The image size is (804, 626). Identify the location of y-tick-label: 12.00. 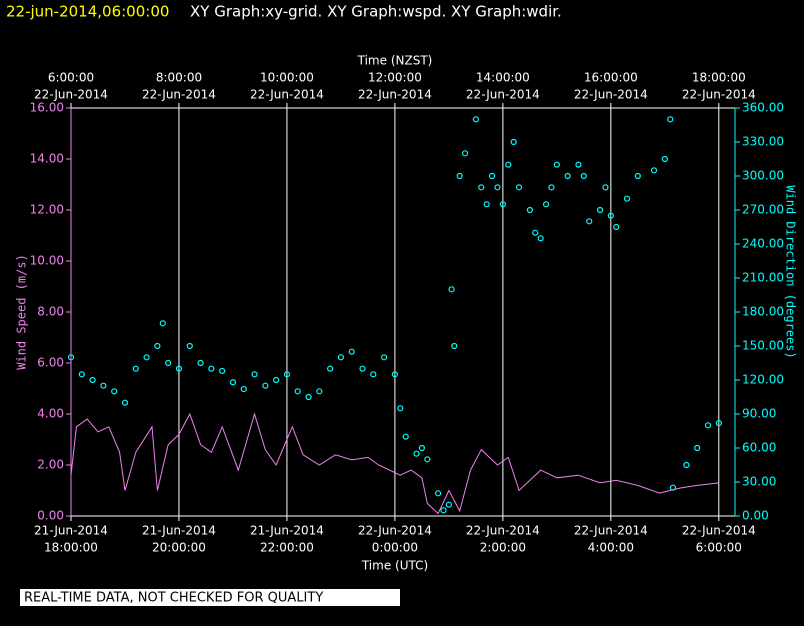
(47, 210).